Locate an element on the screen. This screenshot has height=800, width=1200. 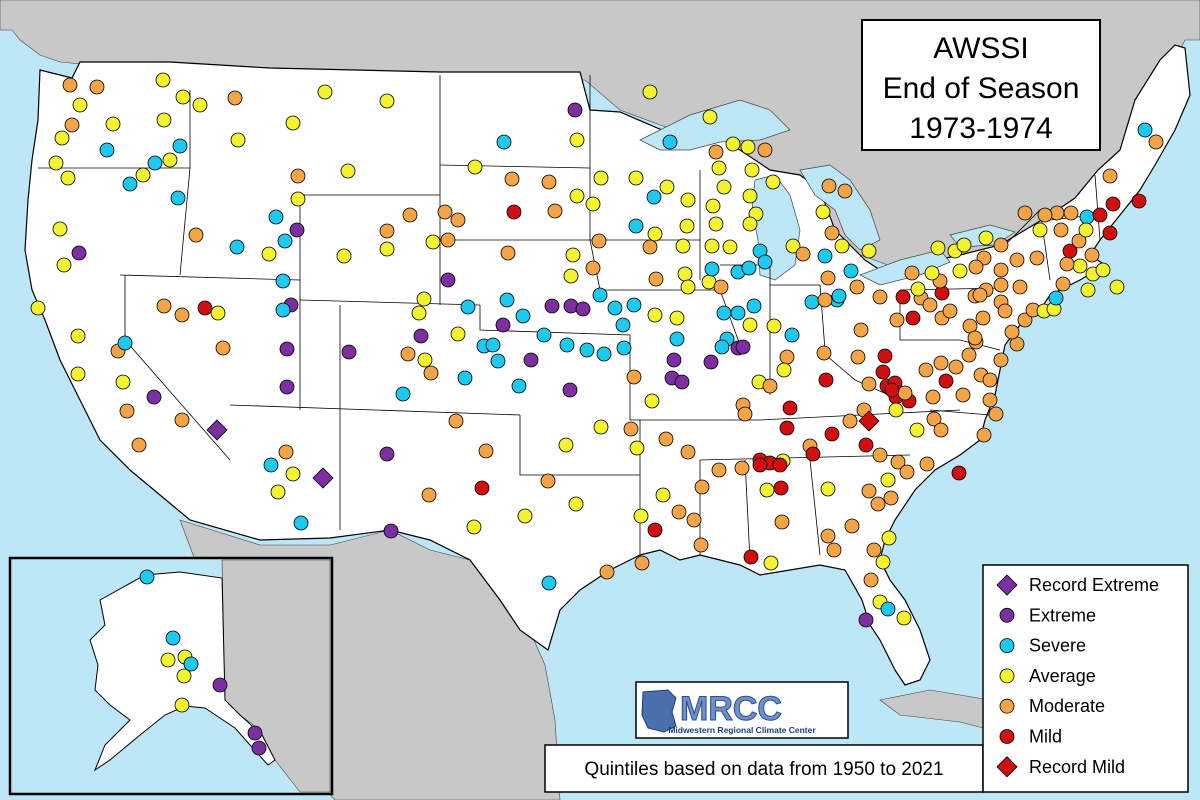
legend-marker-record-mild is located at coordinates (1007, 767).